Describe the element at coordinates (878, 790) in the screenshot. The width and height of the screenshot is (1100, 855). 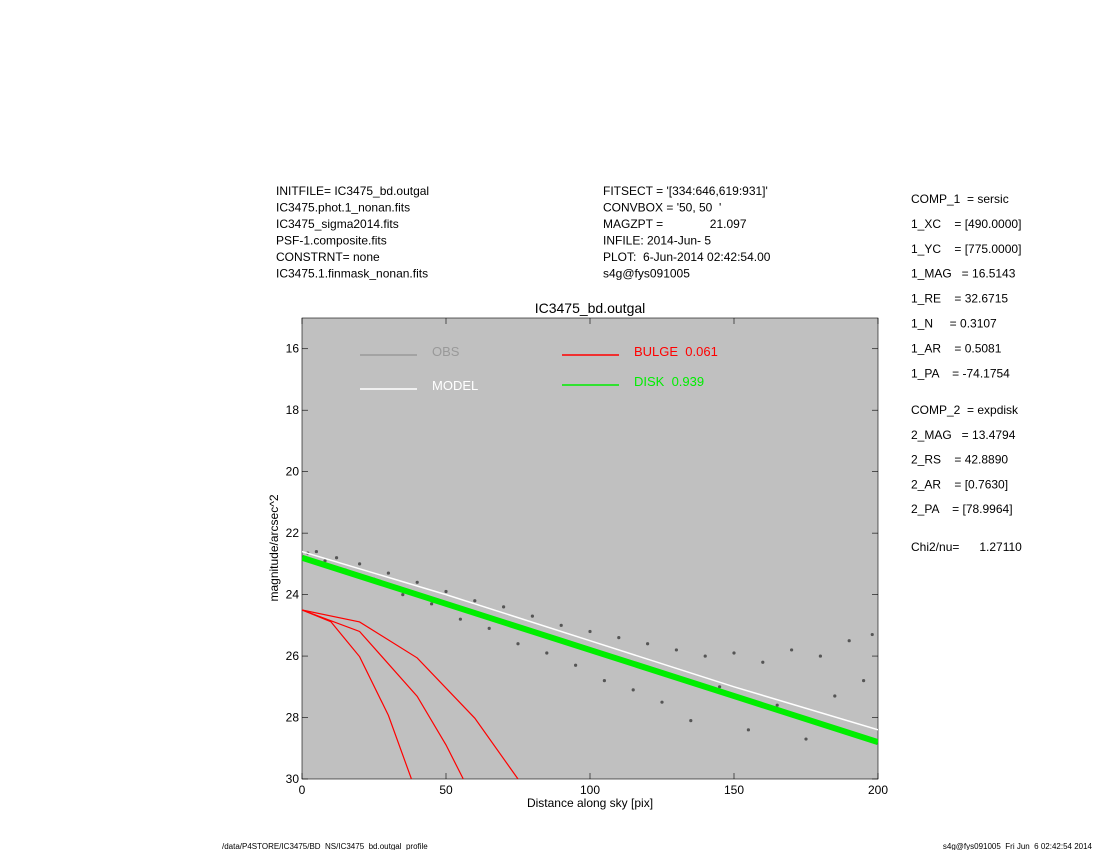
I see `x-tick-label: 200` at that location.